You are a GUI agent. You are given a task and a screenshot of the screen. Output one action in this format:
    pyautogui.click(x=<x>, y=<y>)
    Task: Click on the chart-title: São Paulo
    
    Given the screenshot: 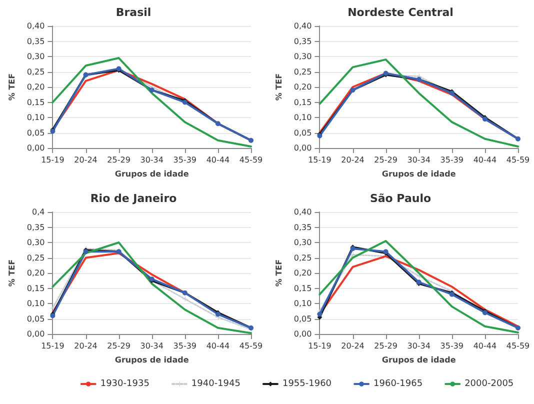 What is the action you would take?
    pyautogui.click(x=401, y=198)
    